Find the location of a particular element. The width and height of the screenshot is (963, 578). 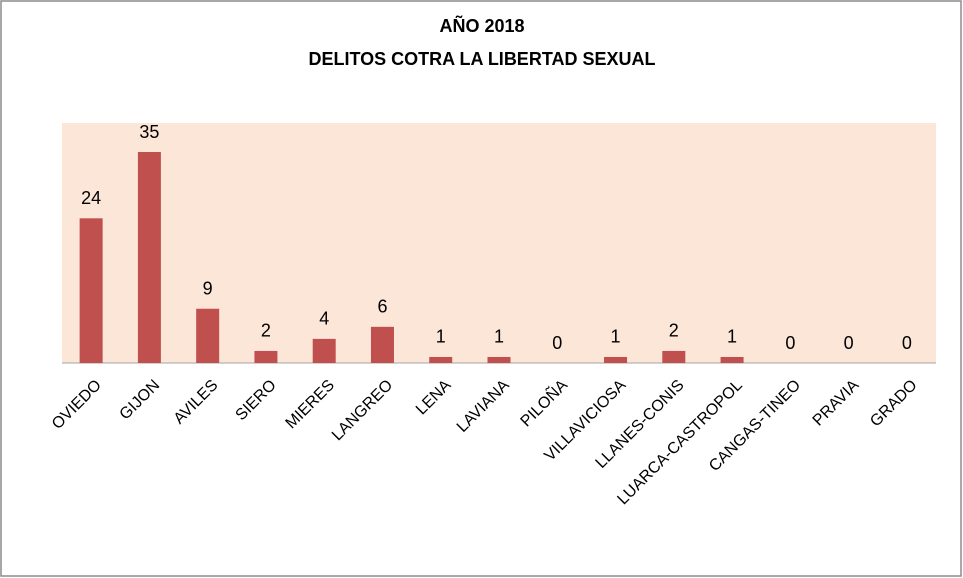

data-label: 9 is located at coordinates (208, 288).